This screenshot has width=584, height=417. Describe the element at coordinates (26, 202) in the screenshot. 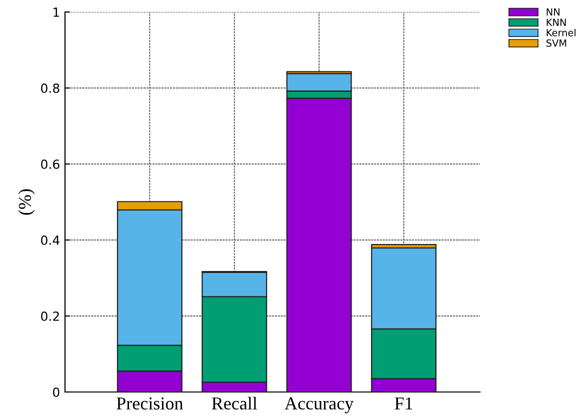

I see `y-axis-title: (%)` at that location.